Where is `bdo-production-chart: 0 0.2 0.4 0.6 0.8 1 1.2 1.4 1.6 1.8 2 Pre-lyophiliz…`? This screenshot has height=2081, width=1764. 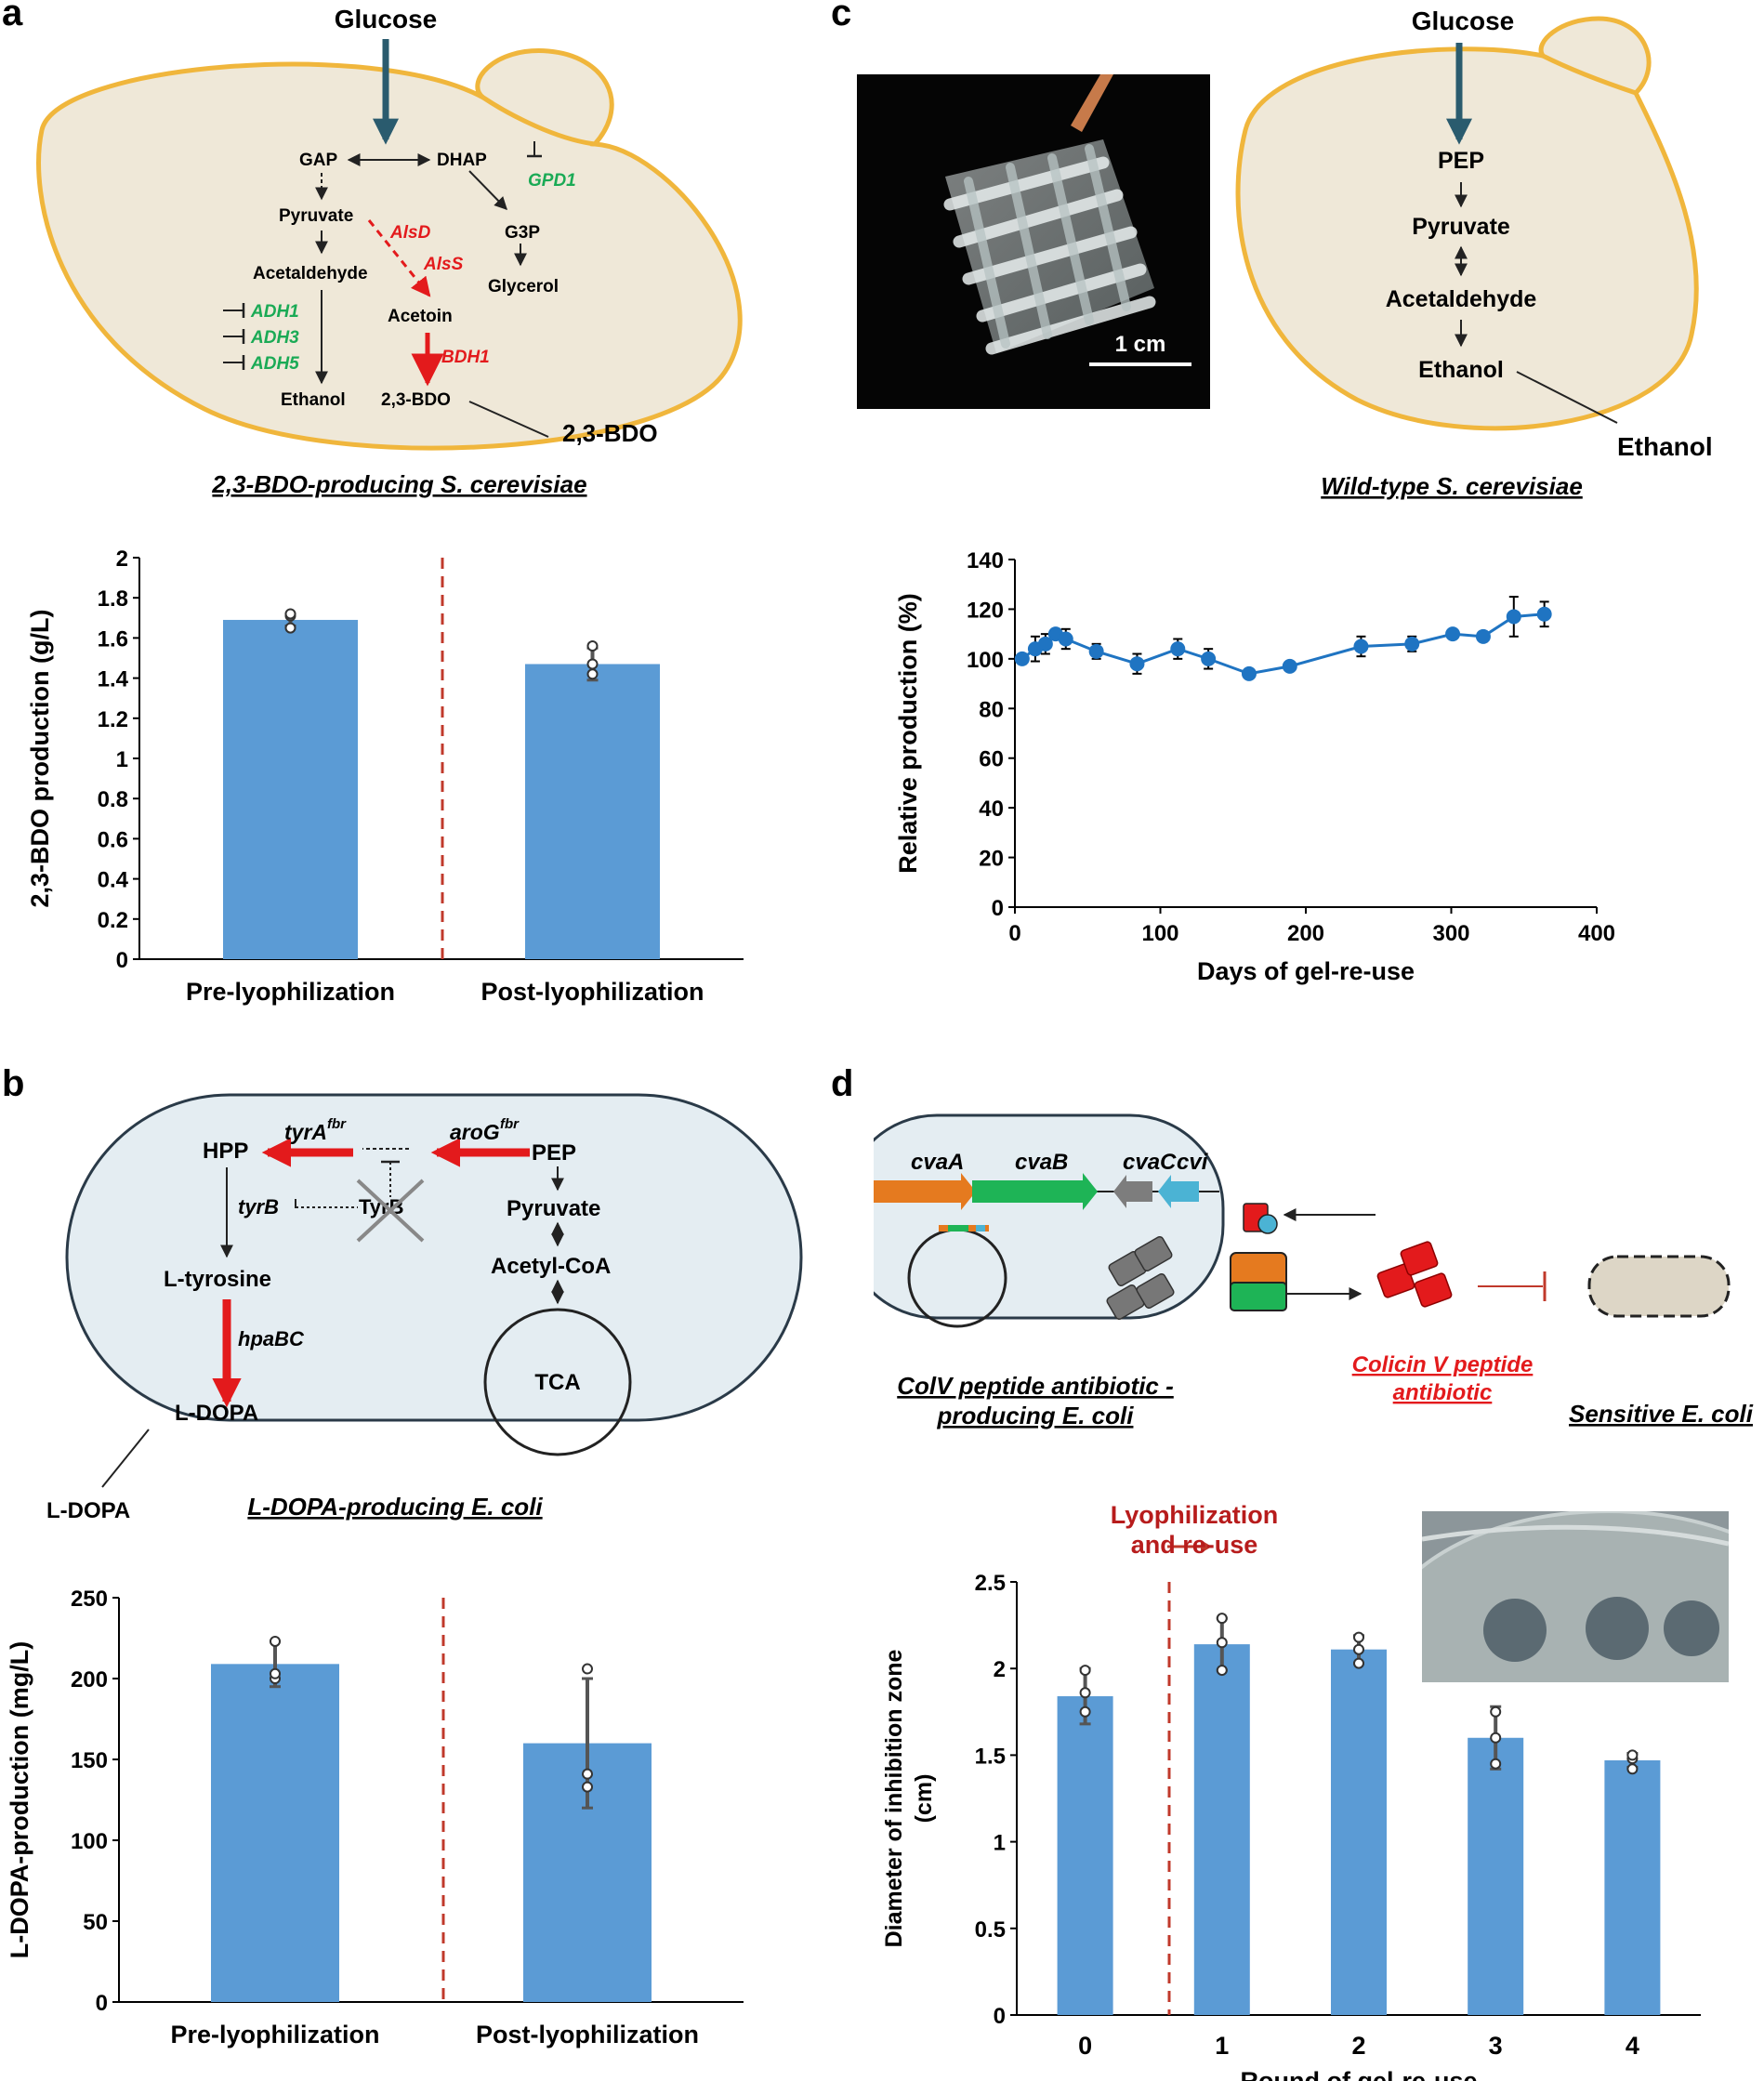
bdo-production-chart: 0 0.2 0.4 0.6 0.8 1 1.2 1.4 1.6 1.8 2 Pre-lyophiliz… is located at coordinates (385, 776).